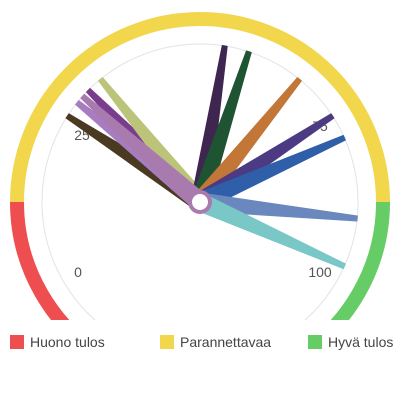 The height and width of the screenshot is (400, 420). I want to click on legend-label: Huono tulos, so click(67, 342).